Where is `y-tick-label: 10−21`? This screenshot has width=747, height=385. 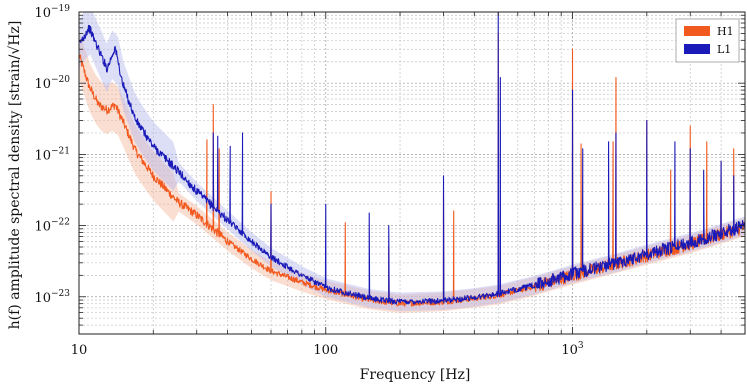
y-tick-label: 10−21 is located at coordinates (52, 154).